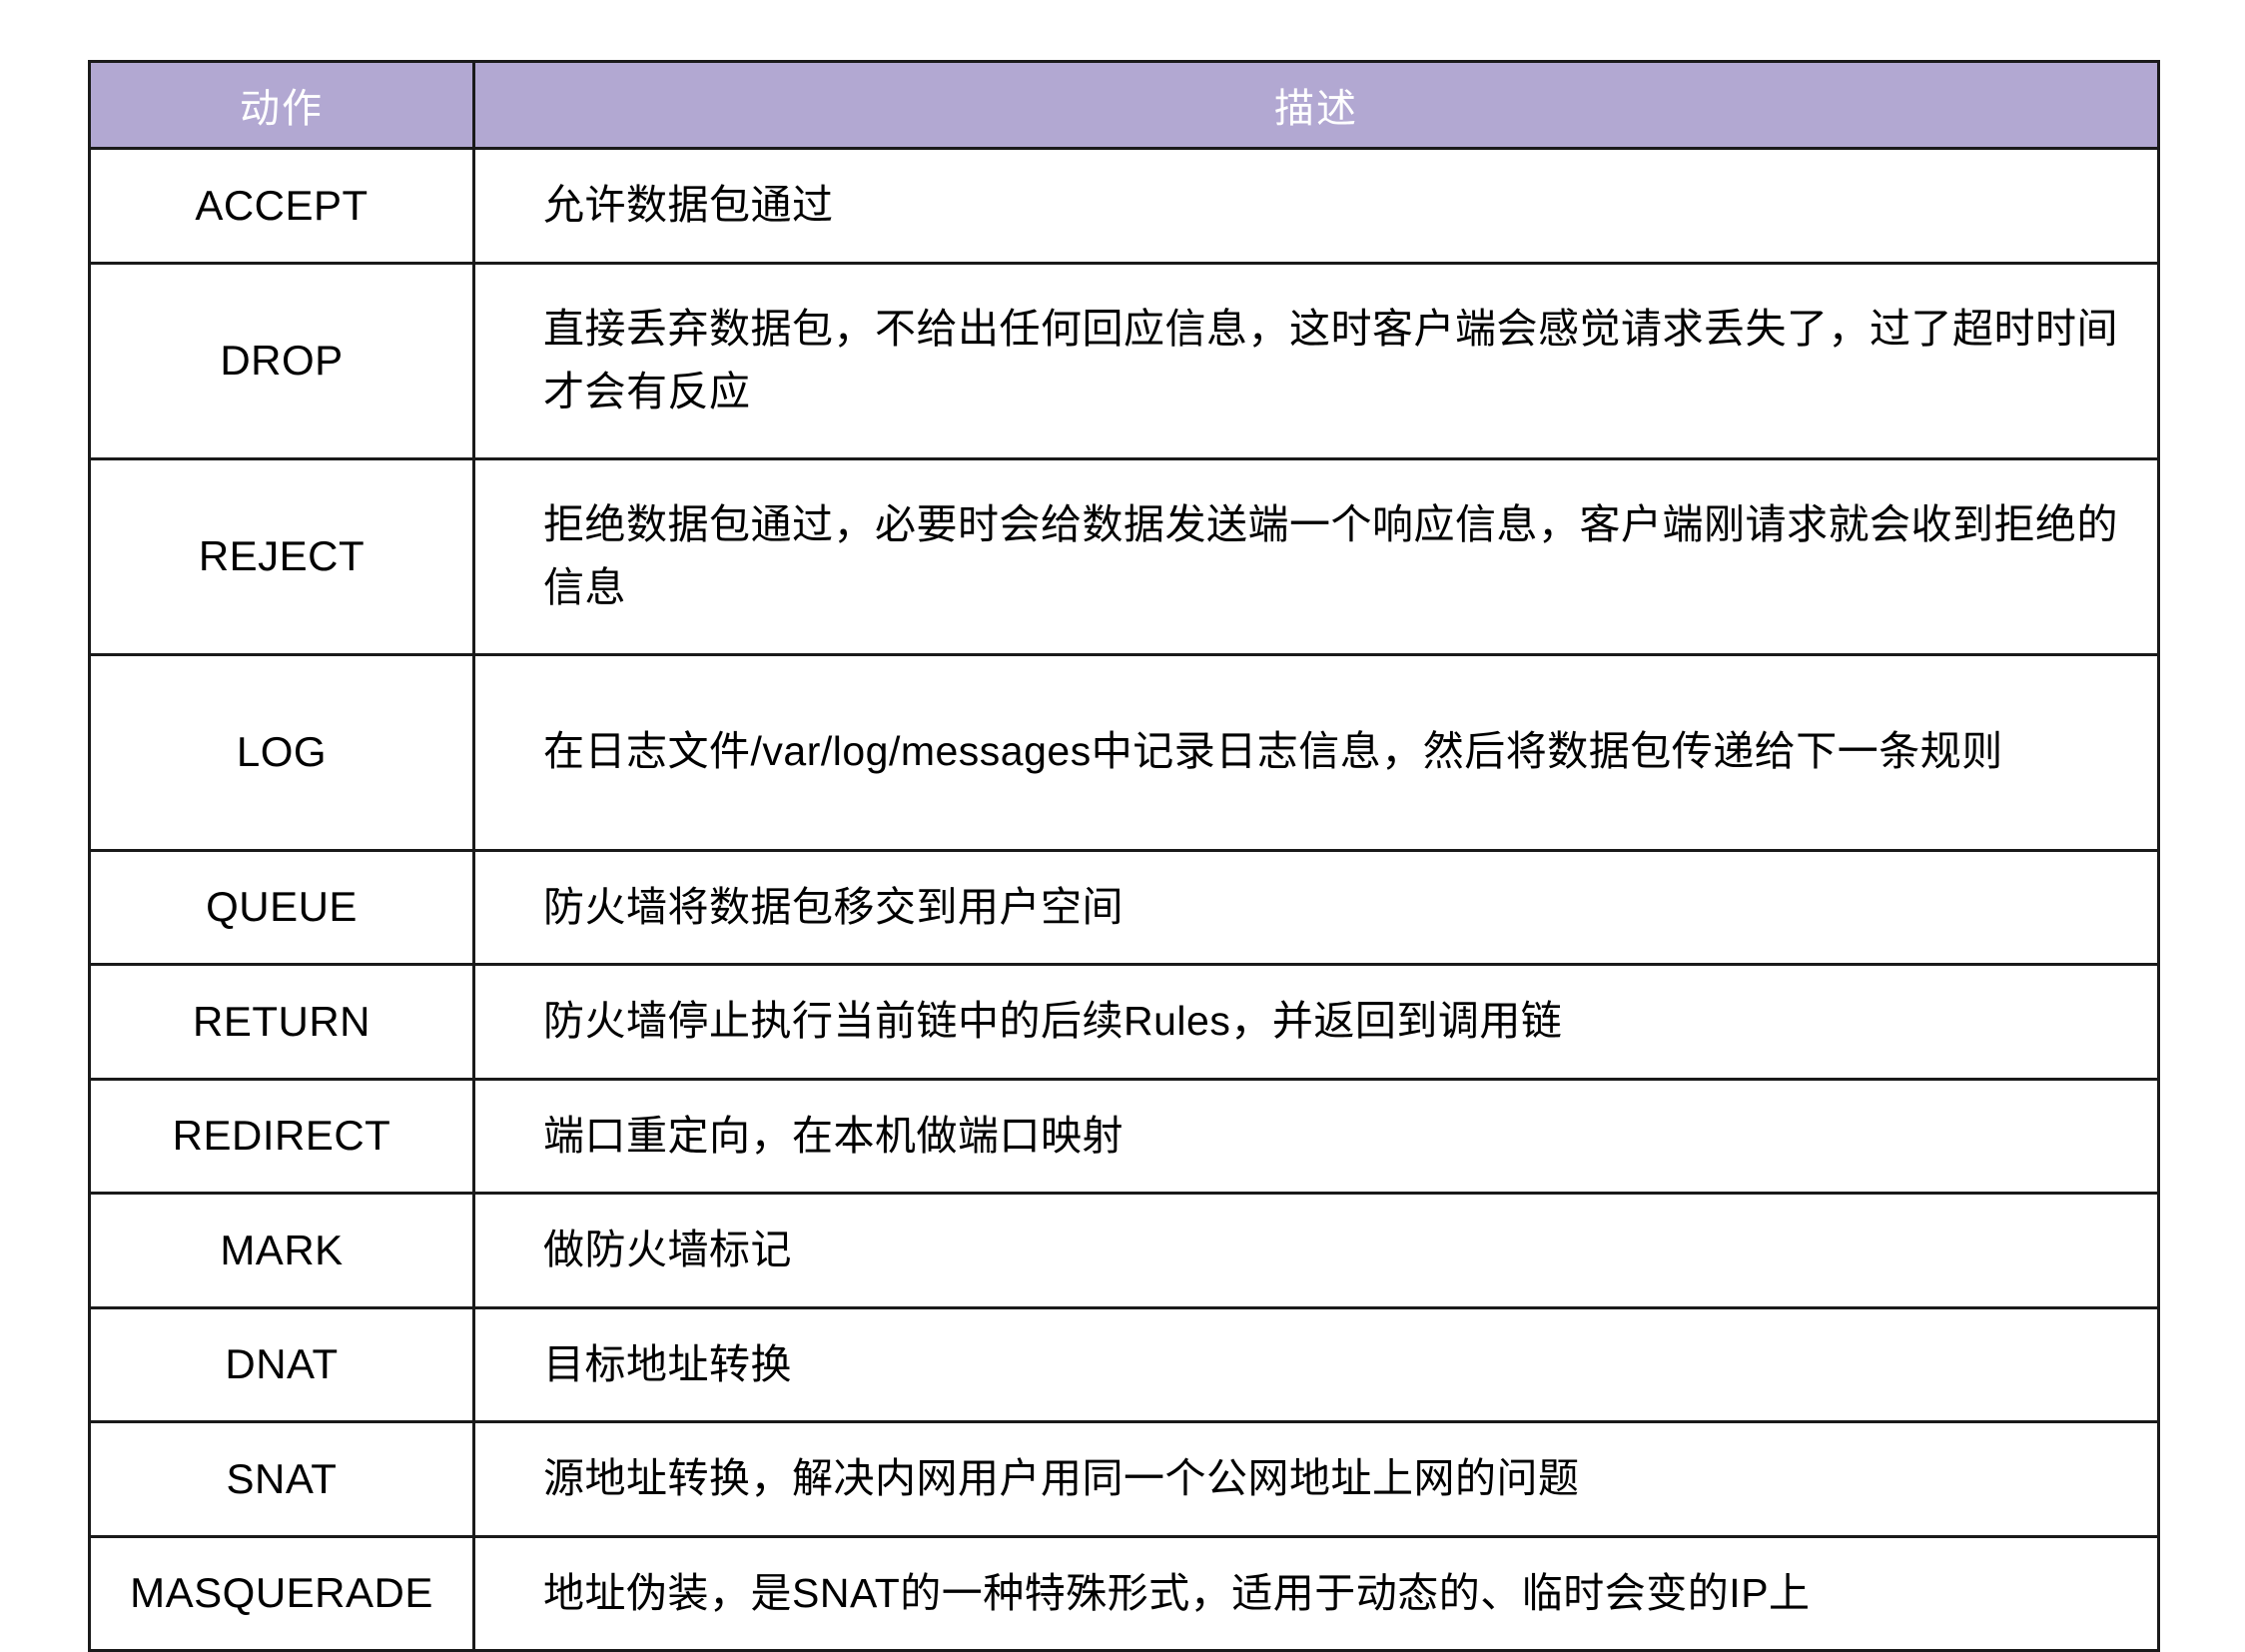 The width and height of the screenshot is (2245, 1652). What do you see at coordinates (1316, 1250) in the screenshot?
I see `cell-description: 做防火墙标记` at bounding box center [1316, 1250].